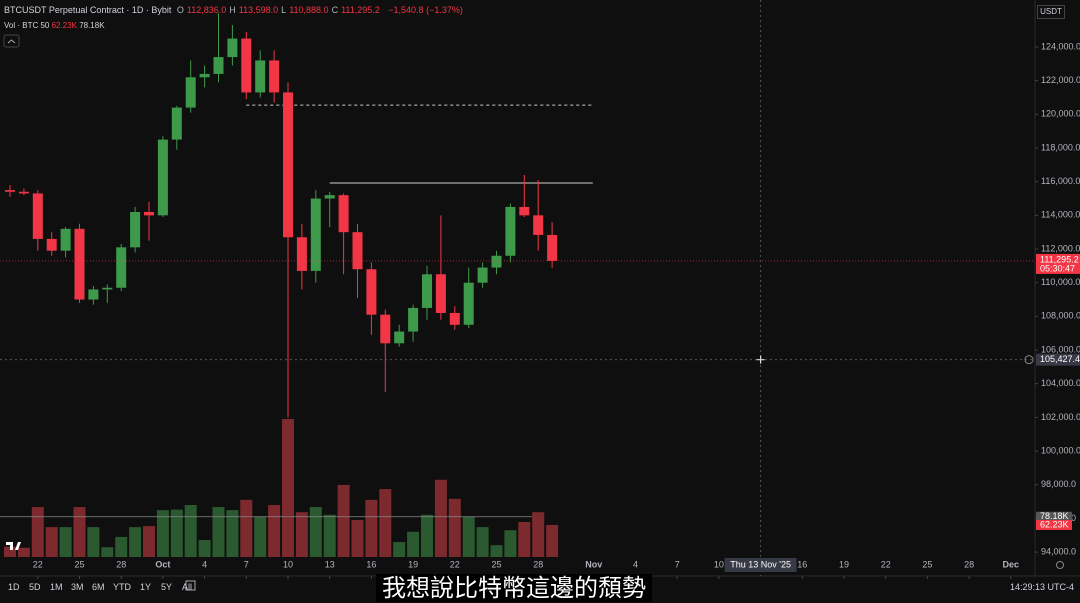  What do you see at coordinates (122, 587) in the screenshot?
I see `range-button: YTD` at bounding box center [122, 587].